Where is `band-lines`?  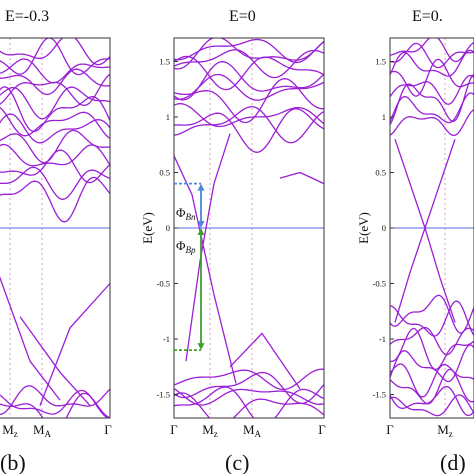 band-lines is located at coordinates (432, 227).